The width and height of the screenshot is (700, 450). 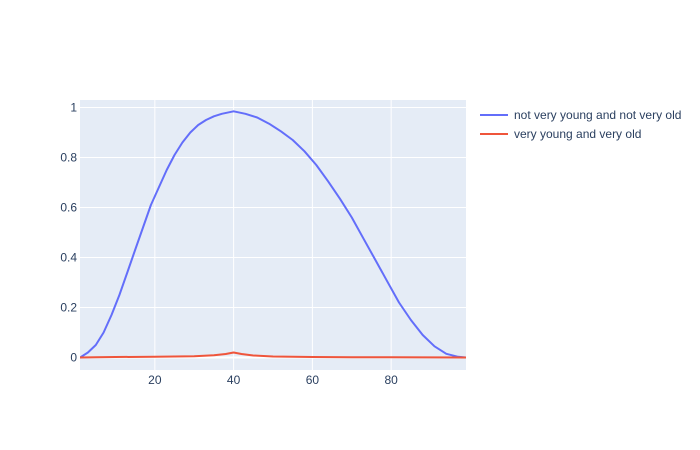 I want to click on x-tick-label: 40, so click(x=234, y=380).